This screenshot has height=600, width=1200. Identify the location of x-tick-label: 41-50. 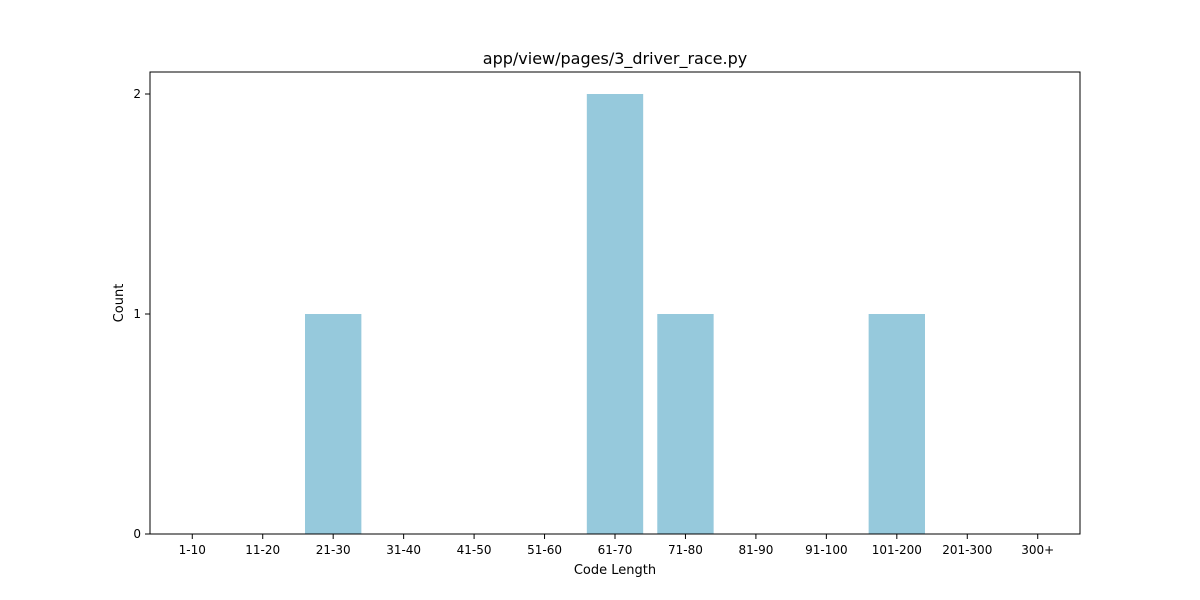
(474, 550).